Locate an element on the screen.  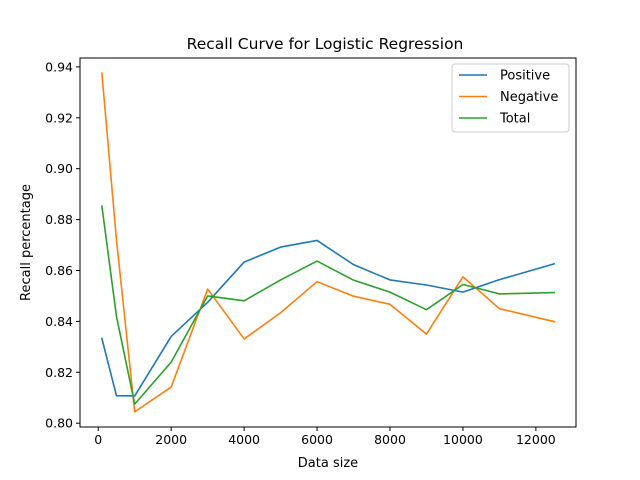
y-tick-label: 0.80 is located at coordinates (59, 423).